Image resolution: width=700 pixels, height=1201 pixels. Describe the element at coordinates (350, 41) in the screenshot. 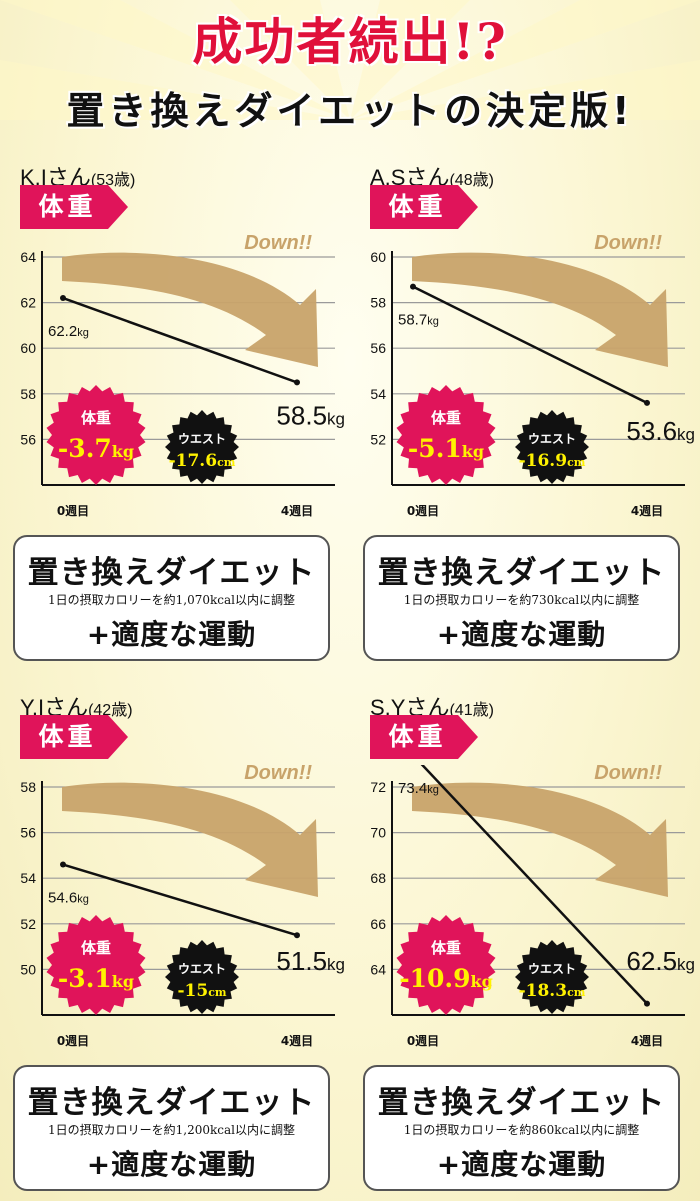

I see `headline-title: 成功者続出!?` at that location.